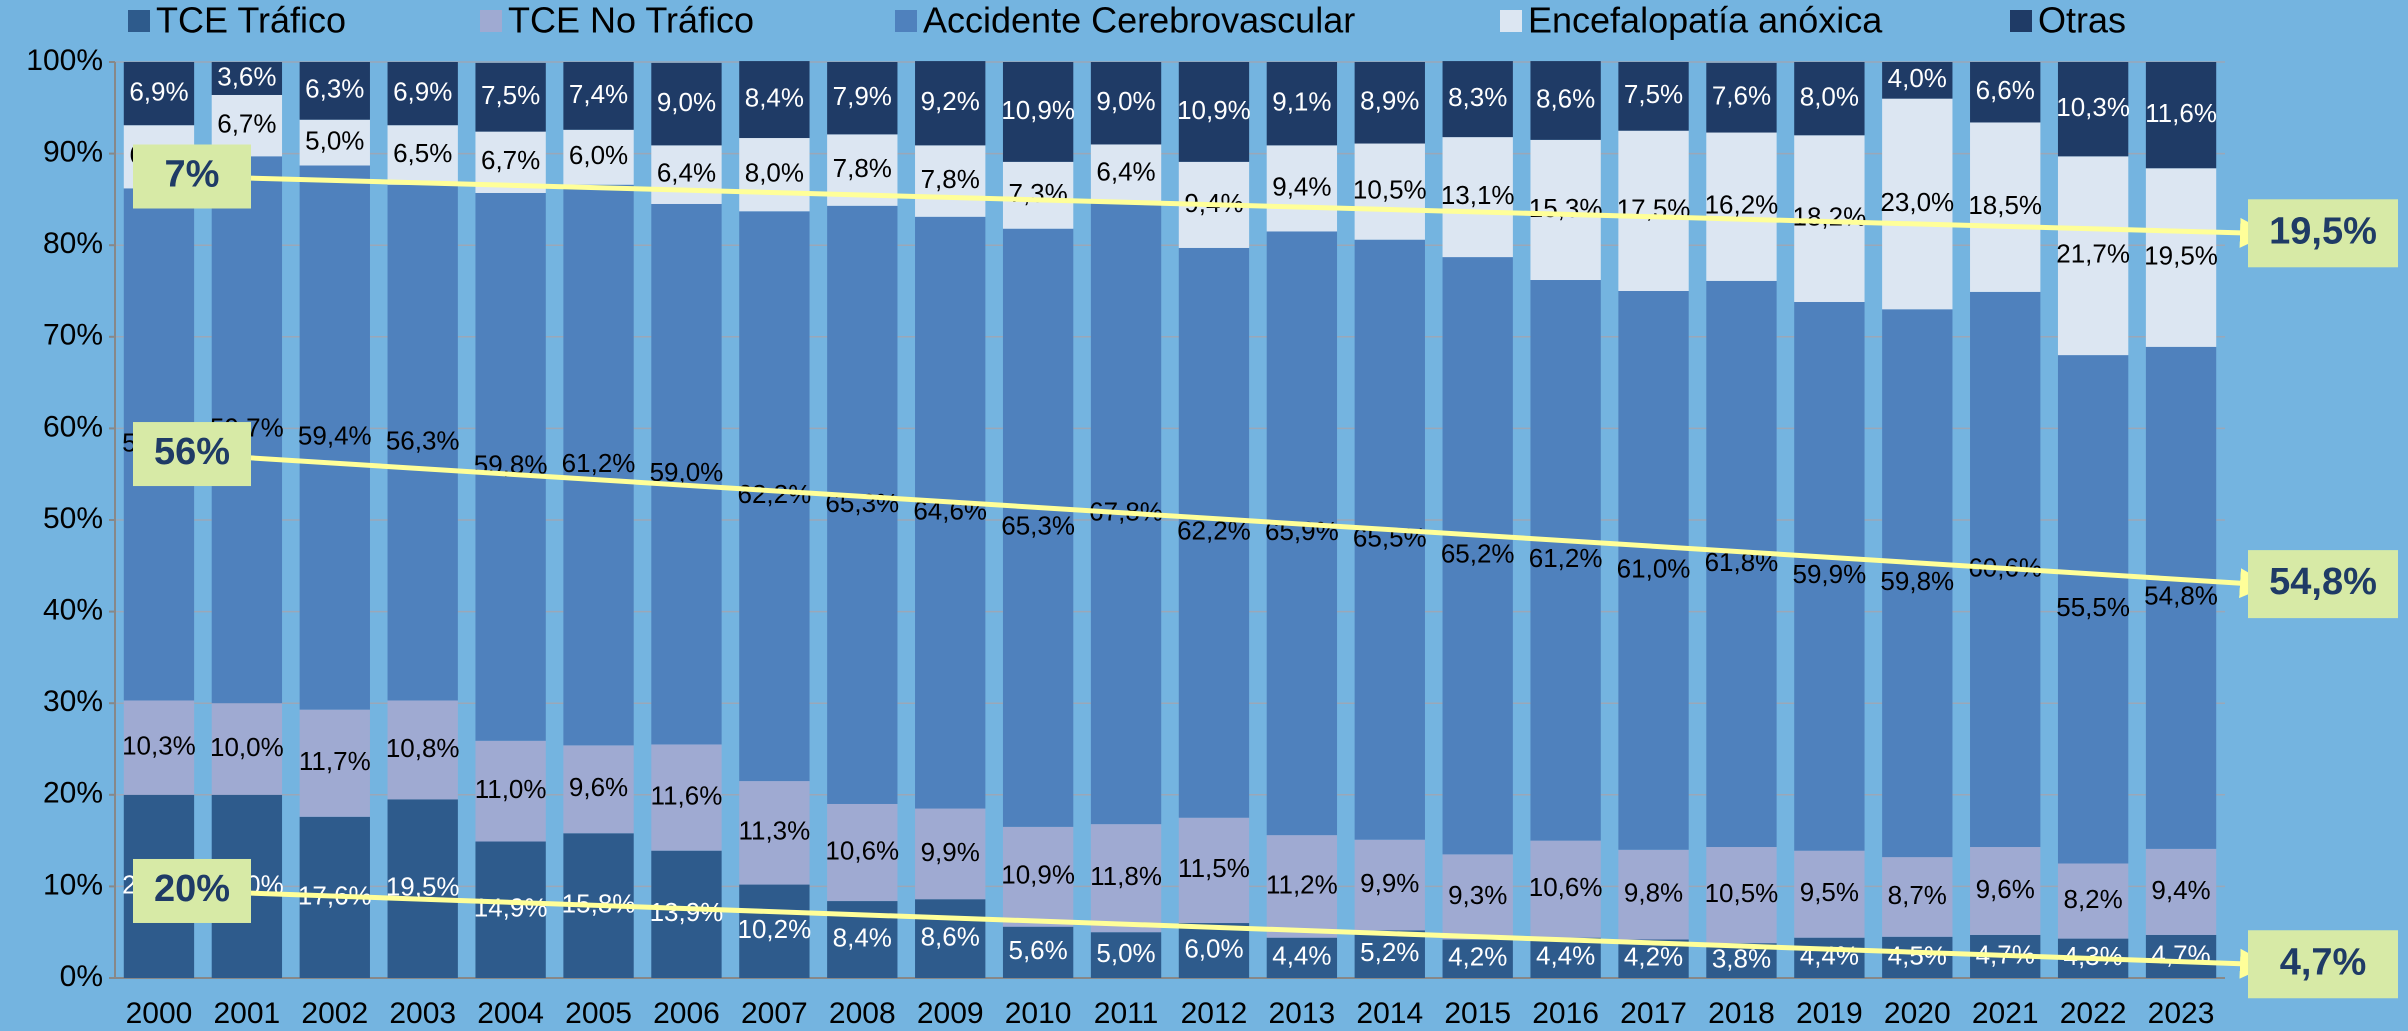 Image resolution: width=2408 pixels, height=1031 pixels. What do you see at coordinates (1302, 1013) in the screenshot?
I see `x-tick-label: 2013` at bounding box center [1302, 1013].